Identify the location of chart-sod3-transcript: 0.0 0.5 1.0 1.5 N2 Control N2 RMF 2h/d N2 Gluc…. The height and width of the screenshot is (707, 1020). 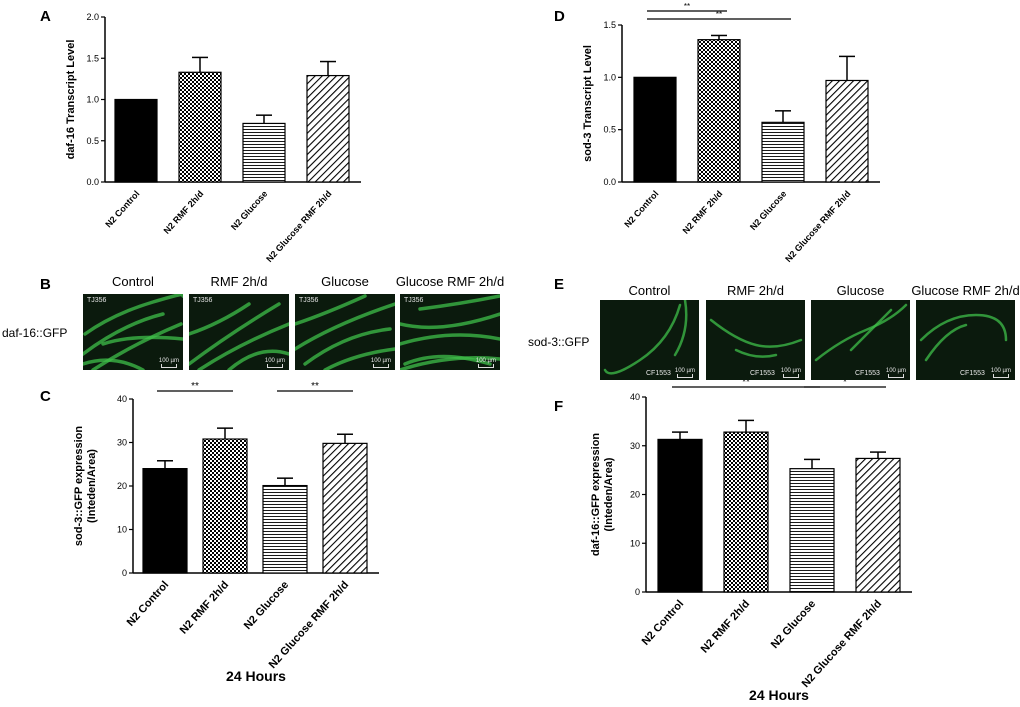
(731, 133).